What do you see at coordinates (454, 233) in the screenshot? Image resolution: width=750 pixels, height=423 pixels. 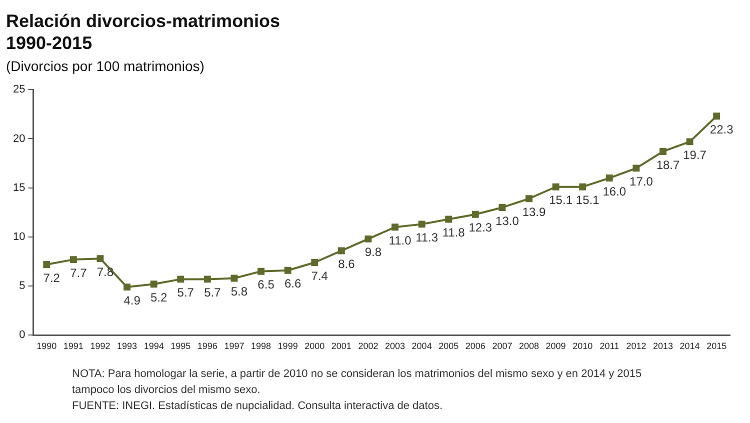 I see `data-label: 11.8` at bounding box center [454, 233].